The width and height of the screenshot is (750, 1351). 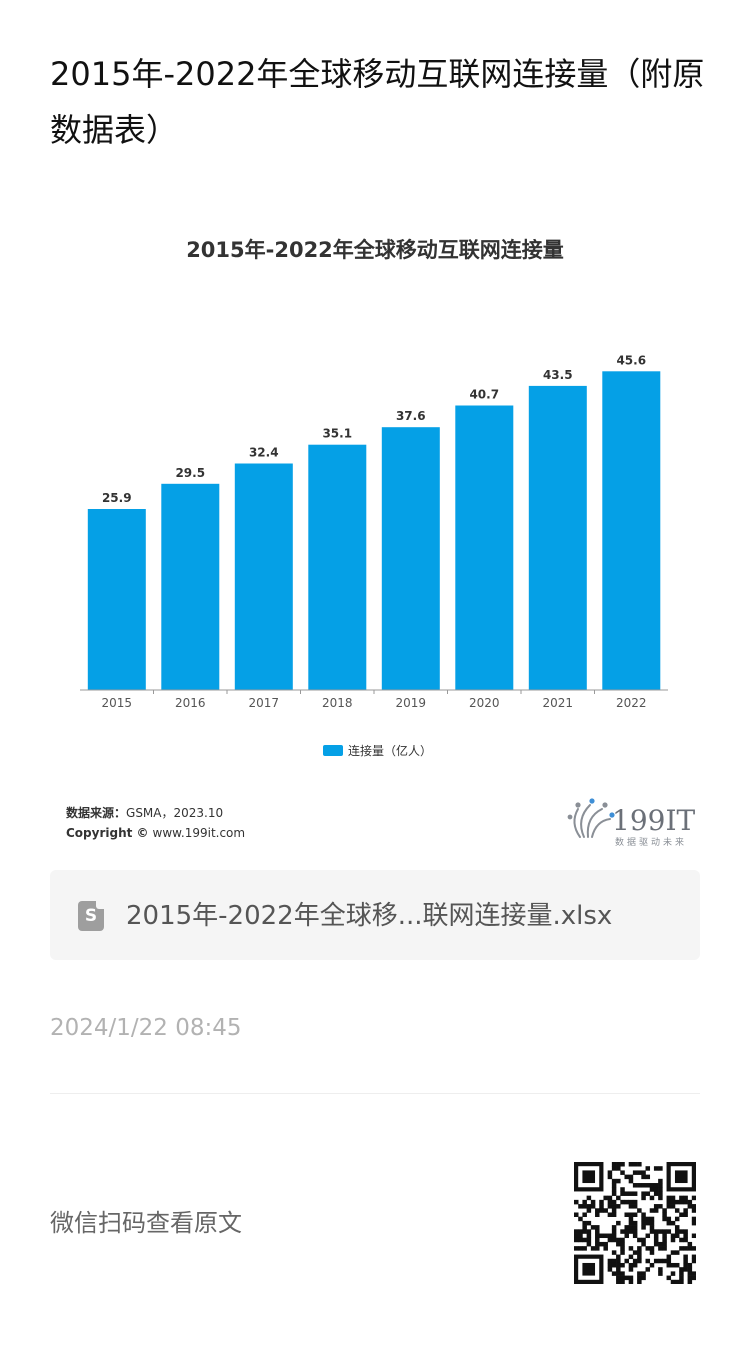 What do you see at coordinates (155, 833) in the screenshot?
I see `copyright-line: Copyright © www.199it.com` at bounding box center [155, 833].